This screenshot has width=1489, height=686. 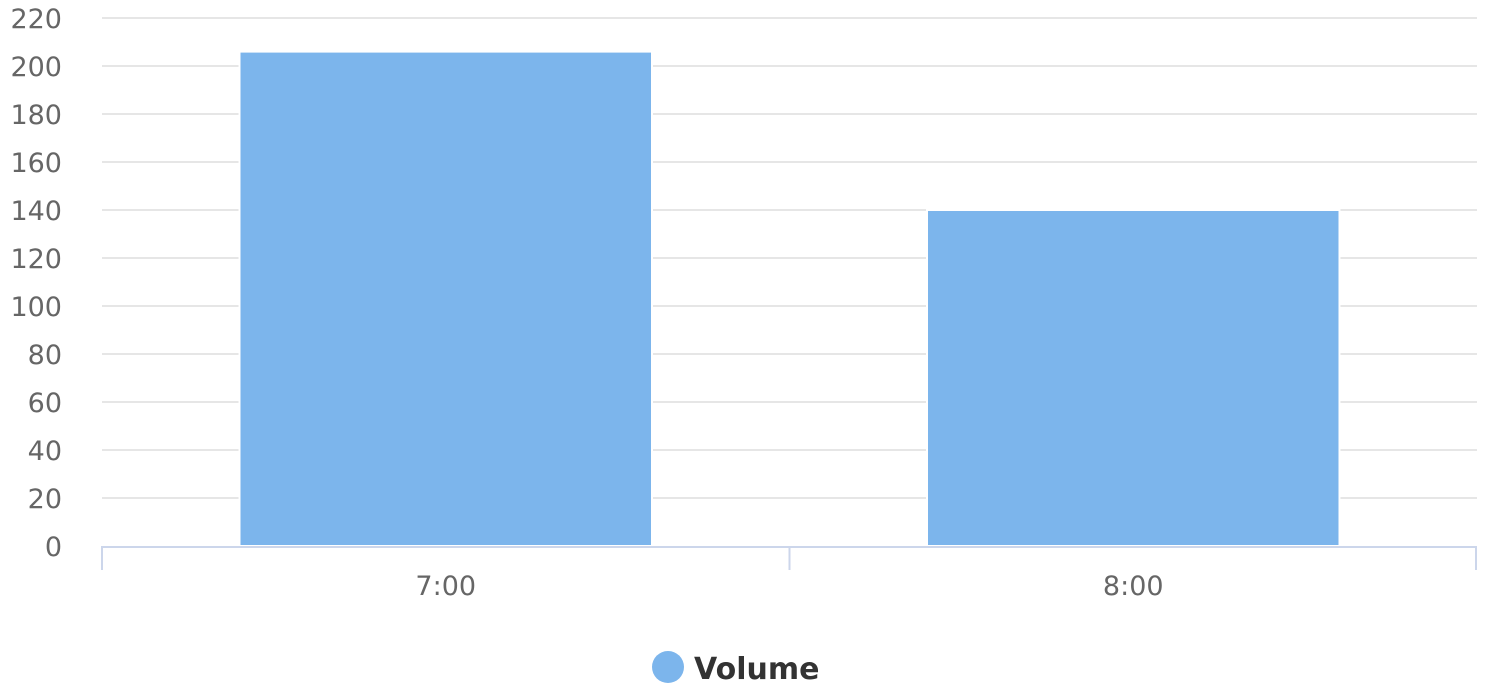 I want to click on x-axis, so click(x=789, y=558).